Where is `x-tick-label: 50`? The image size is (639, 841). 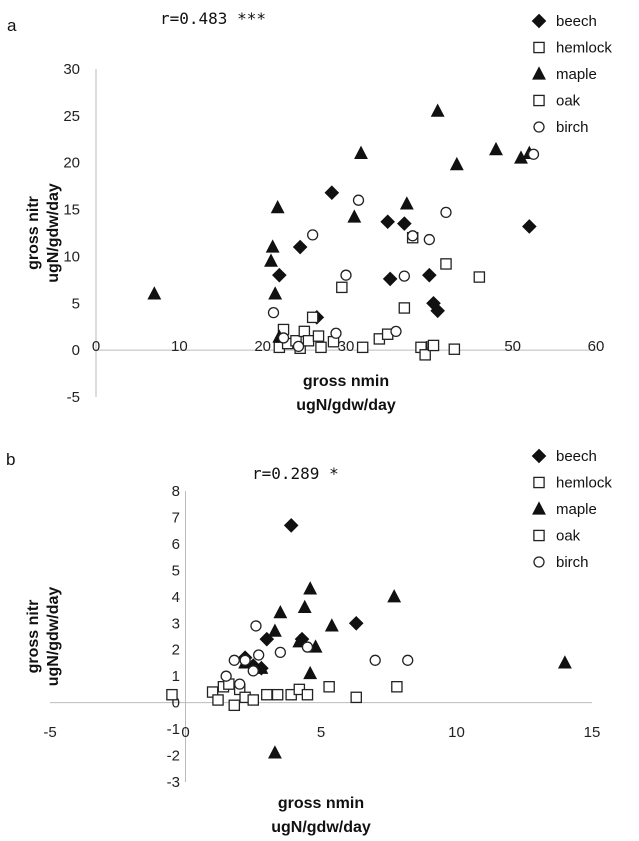
x-tick-label: 50 is located at coordinates (512, 346).